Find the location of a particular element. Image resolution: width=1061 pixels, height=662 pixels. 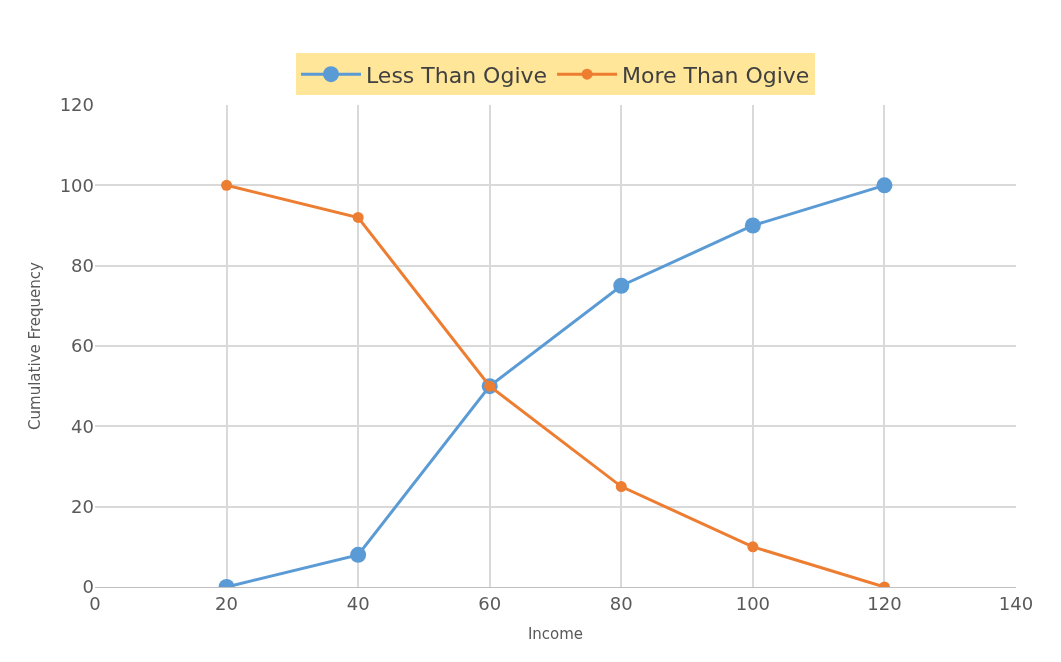

x-tick-label: 100 is located at coordinates (753, 603).